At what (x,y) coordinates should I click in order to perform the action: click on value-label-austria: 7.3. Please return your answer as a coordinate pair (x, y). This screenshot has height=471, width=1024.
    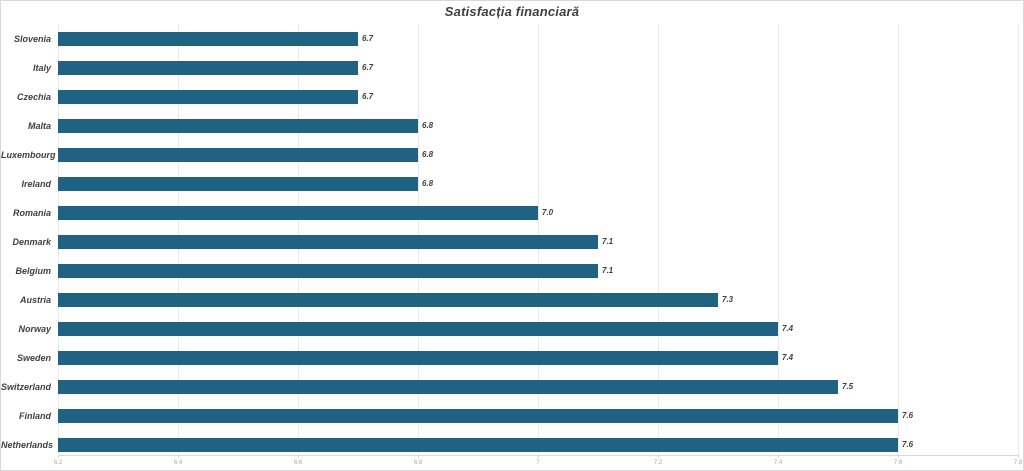
    Looking at the image, I should click on (728, 299).